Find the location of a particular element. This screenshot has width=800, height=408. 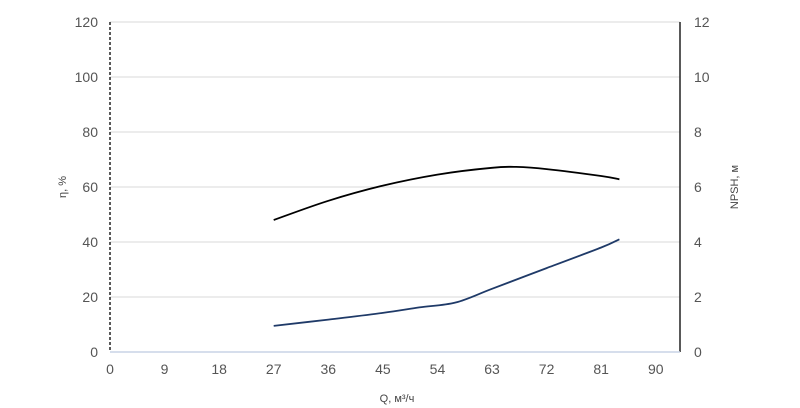

y-axis-title-left: η, % is located at coordinates (63, 187).